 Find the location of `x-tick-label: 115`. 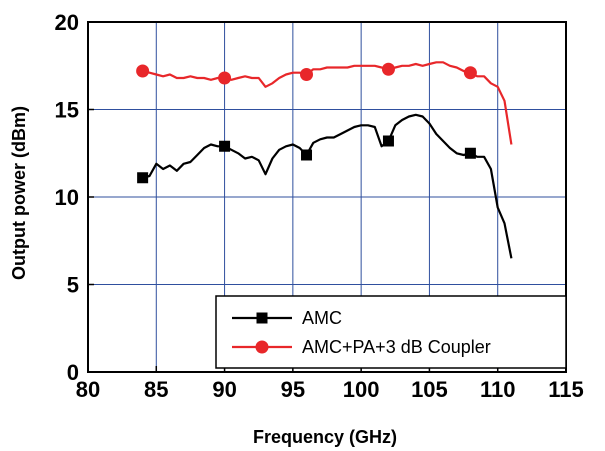

x-tick-label: 115 is located at coordinates (566, 389).